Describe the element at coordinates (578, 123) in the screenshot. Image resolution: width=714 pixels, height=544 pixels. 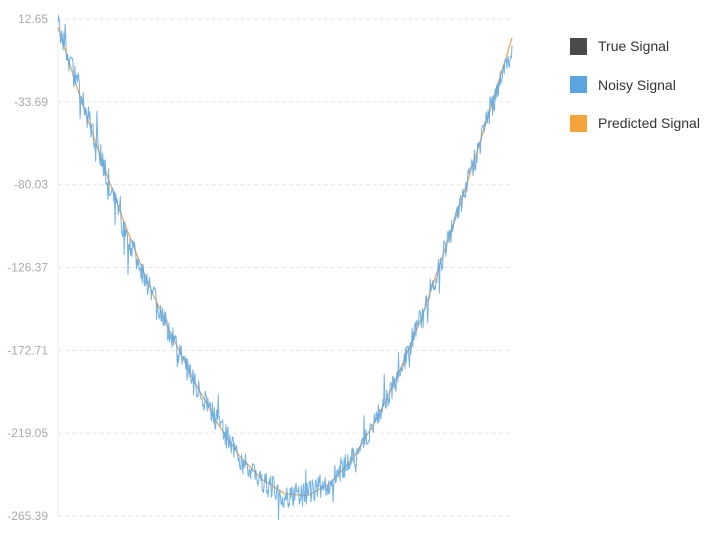
I see `legend-swatch-predicted-signal` at that location.